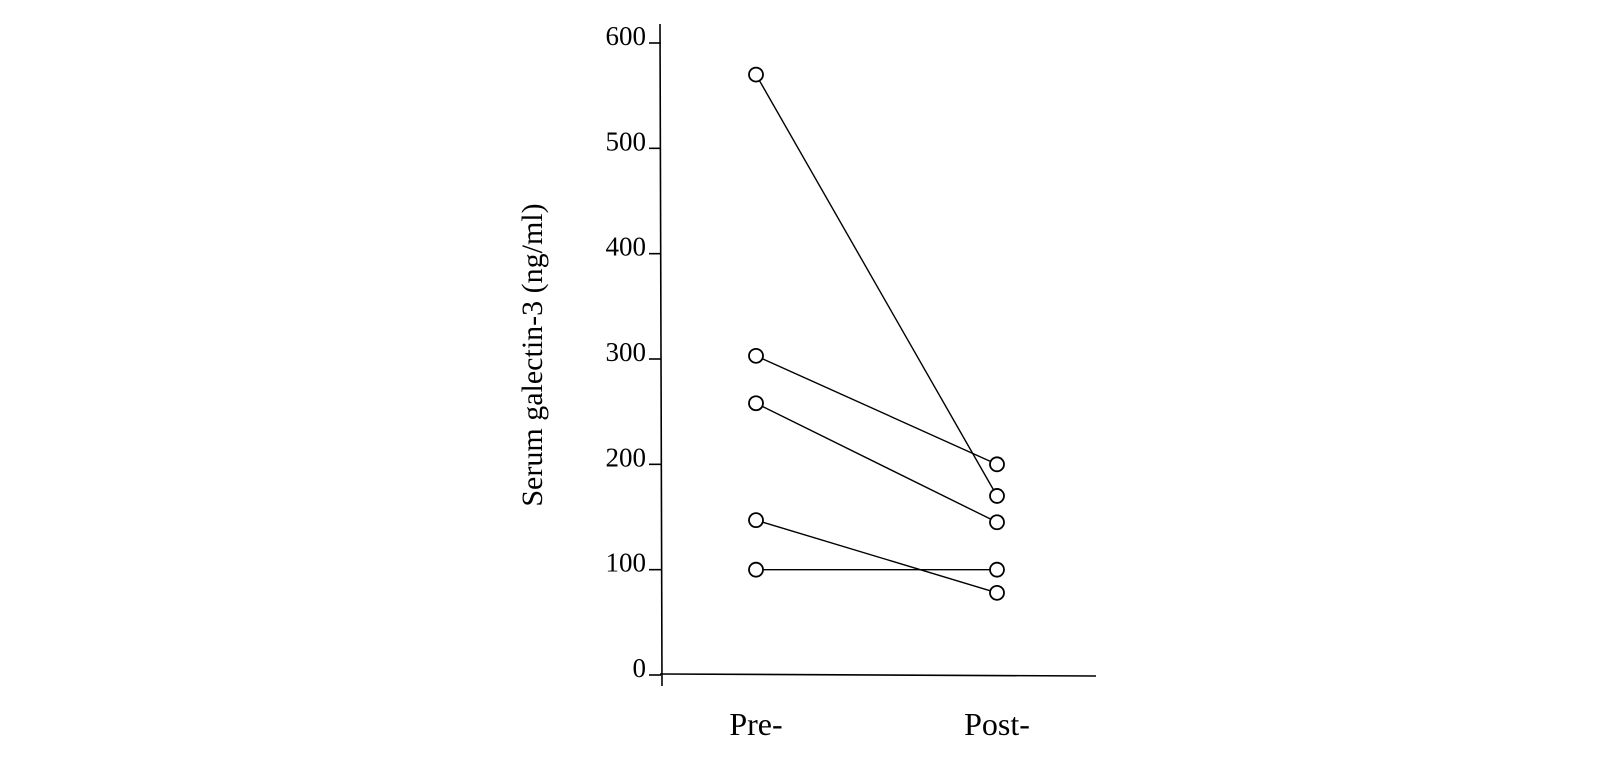 The image size is (1600, 765). Describe the element at coordinates (640, 668) in the screenshot. I see `y-tick-label: 0` at that location.